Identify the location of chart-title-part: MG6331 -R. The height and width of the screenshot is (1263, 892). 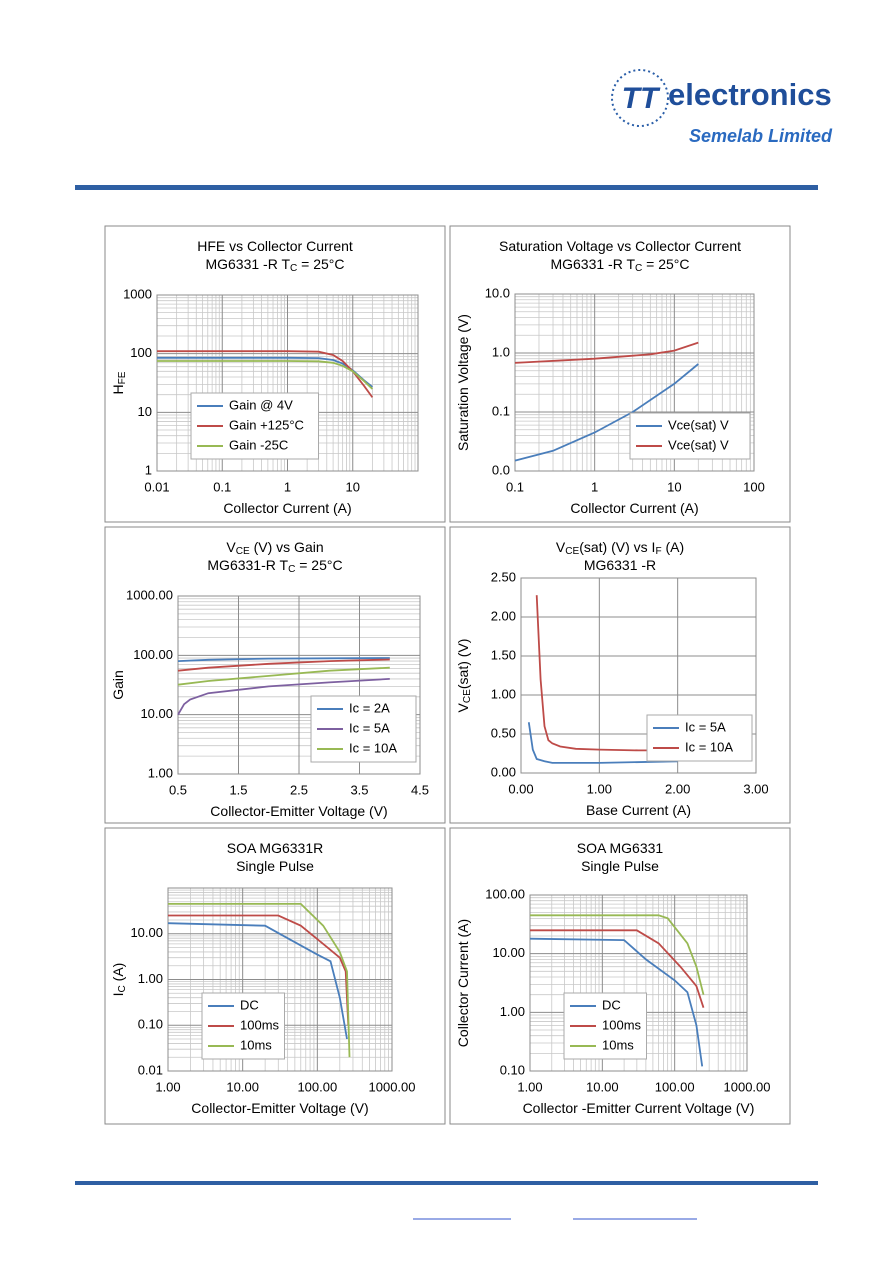
(620, 565).